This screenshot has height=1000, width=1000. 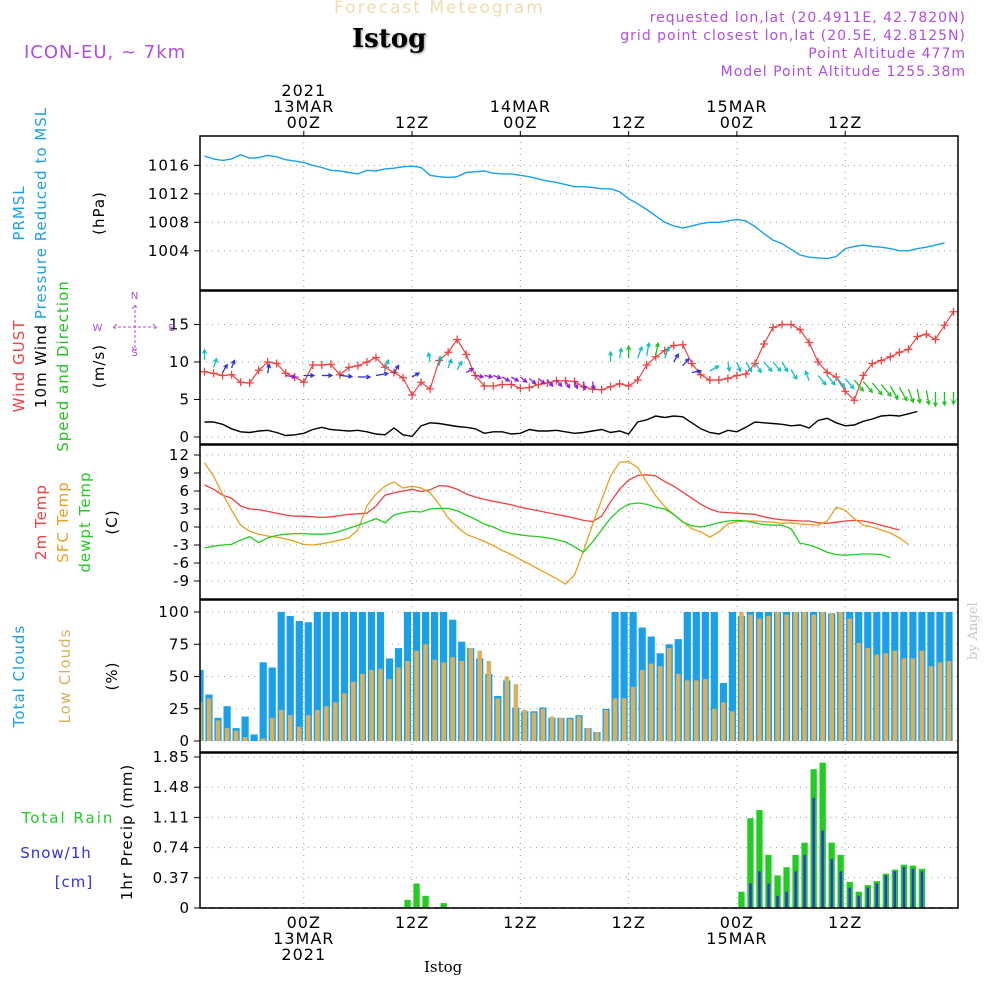 What do you see at coordinates (303, 106) in the screenshot?
I see `top-time-label: 13MAR` at bounding box center [303, 106].